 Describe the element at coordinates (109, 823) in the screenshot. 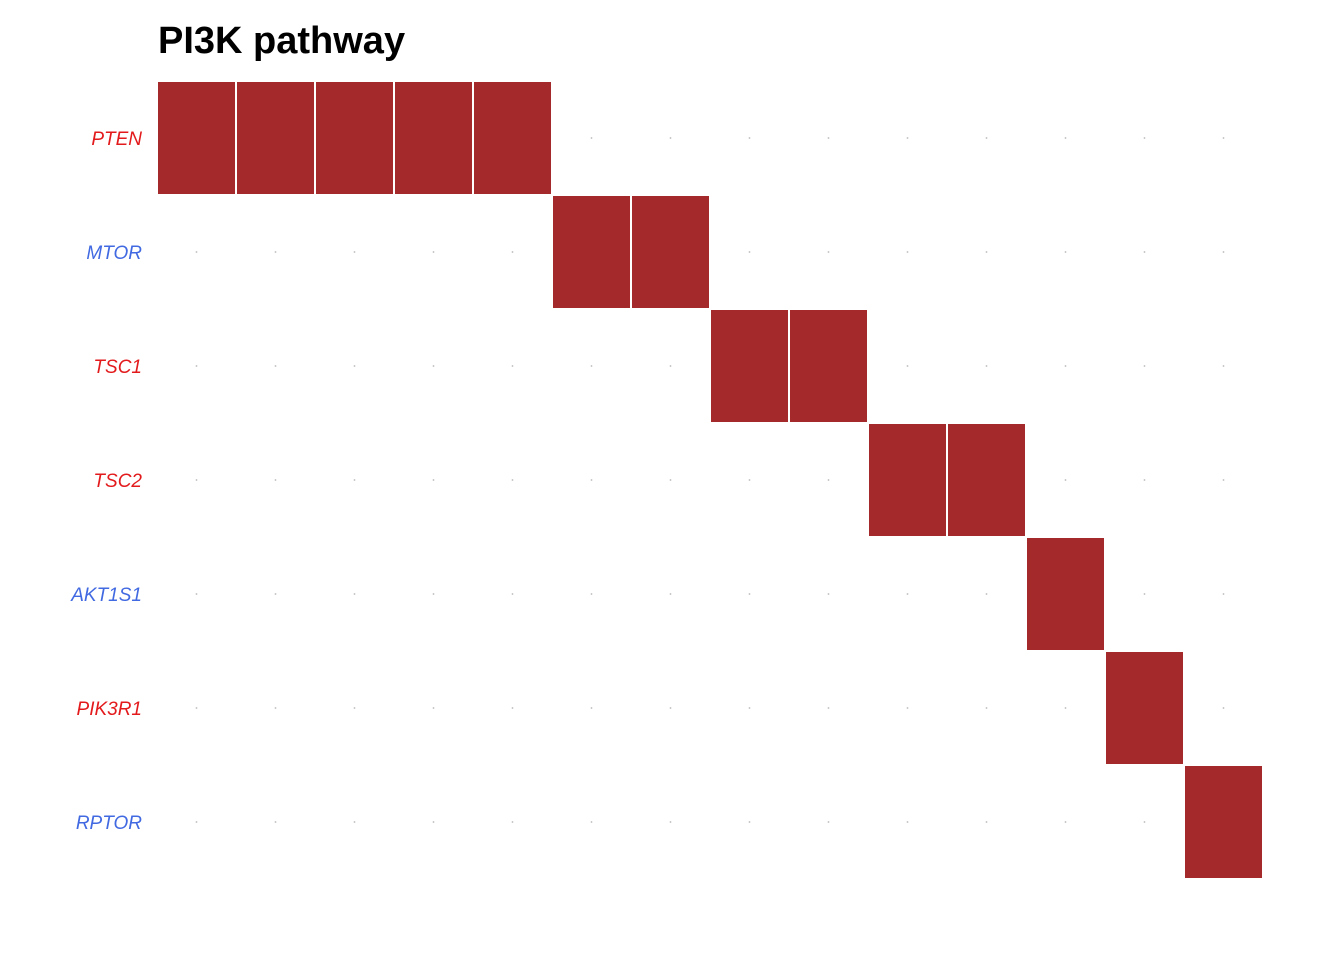

I see `gene-label-rptor: RPTOR` at that location.